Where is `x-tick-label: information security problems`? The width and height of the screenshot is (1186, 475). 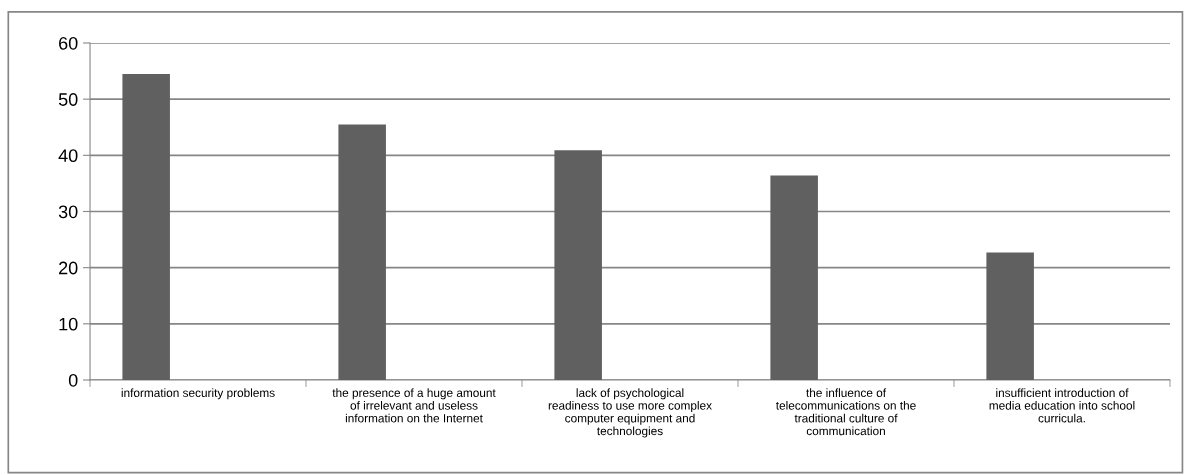 x-tick-label: information security problems is located at coordinates (198, 394).